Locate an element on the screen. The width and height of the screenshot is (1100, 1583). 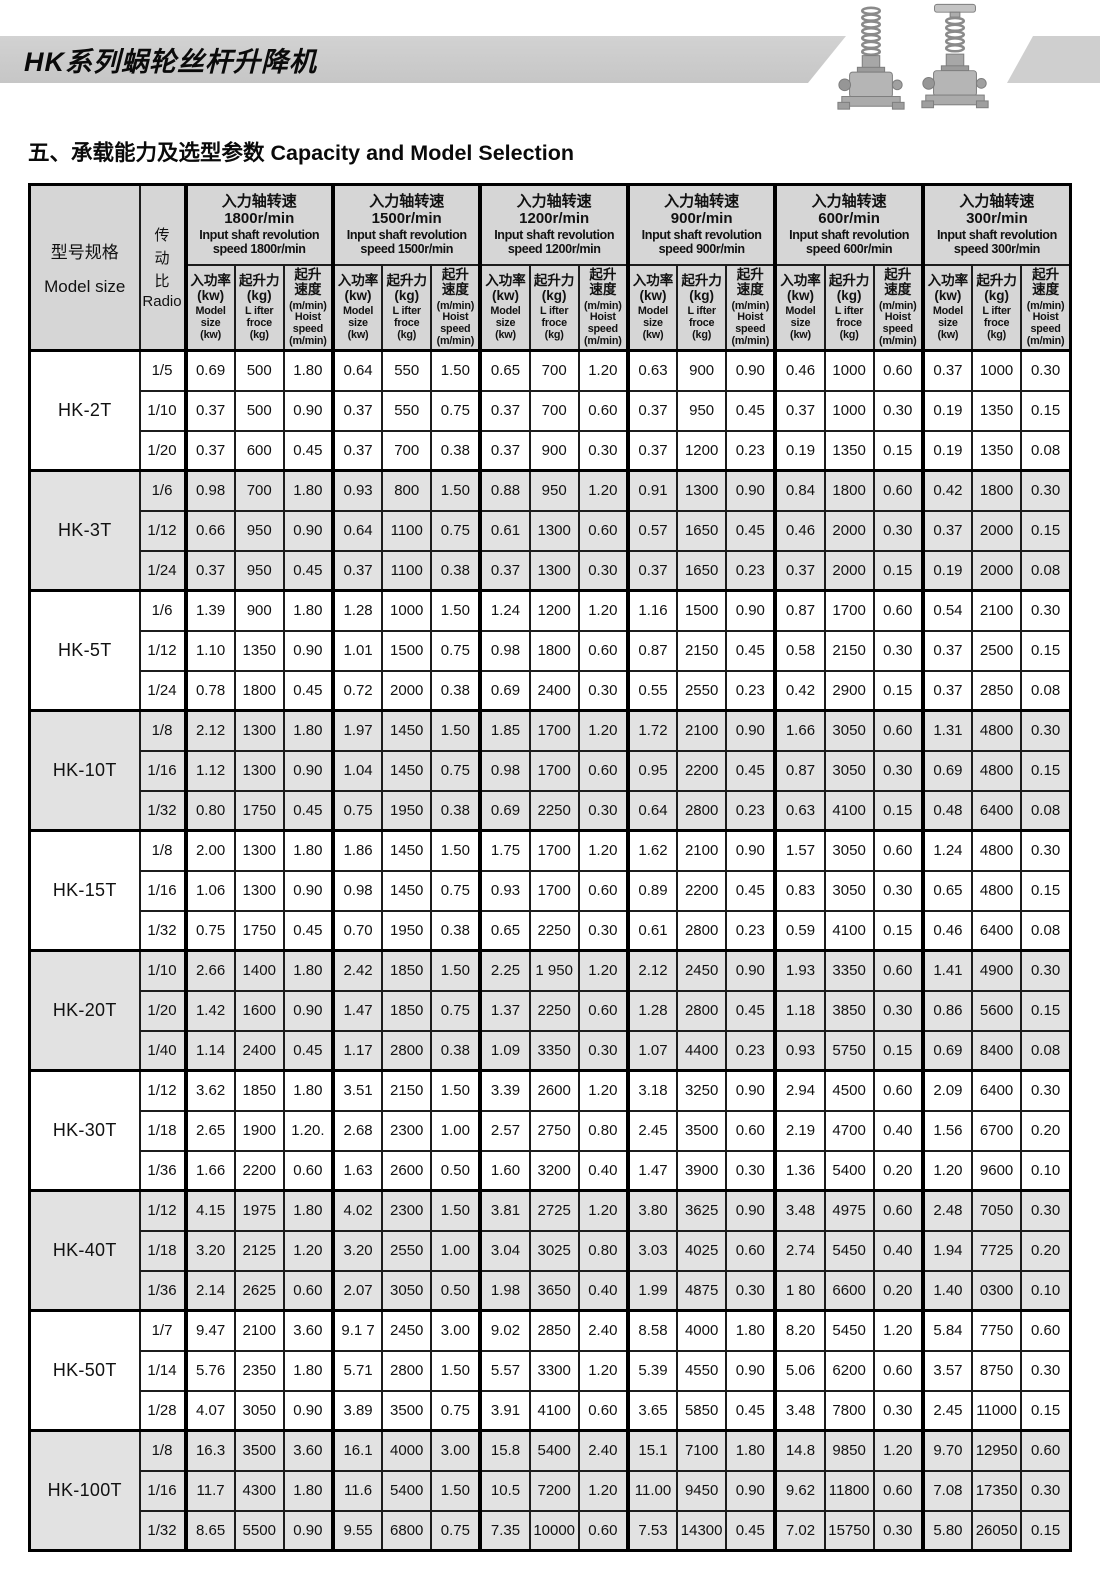
ratio-cell: 1/10 is located at coordinates (162, 970).